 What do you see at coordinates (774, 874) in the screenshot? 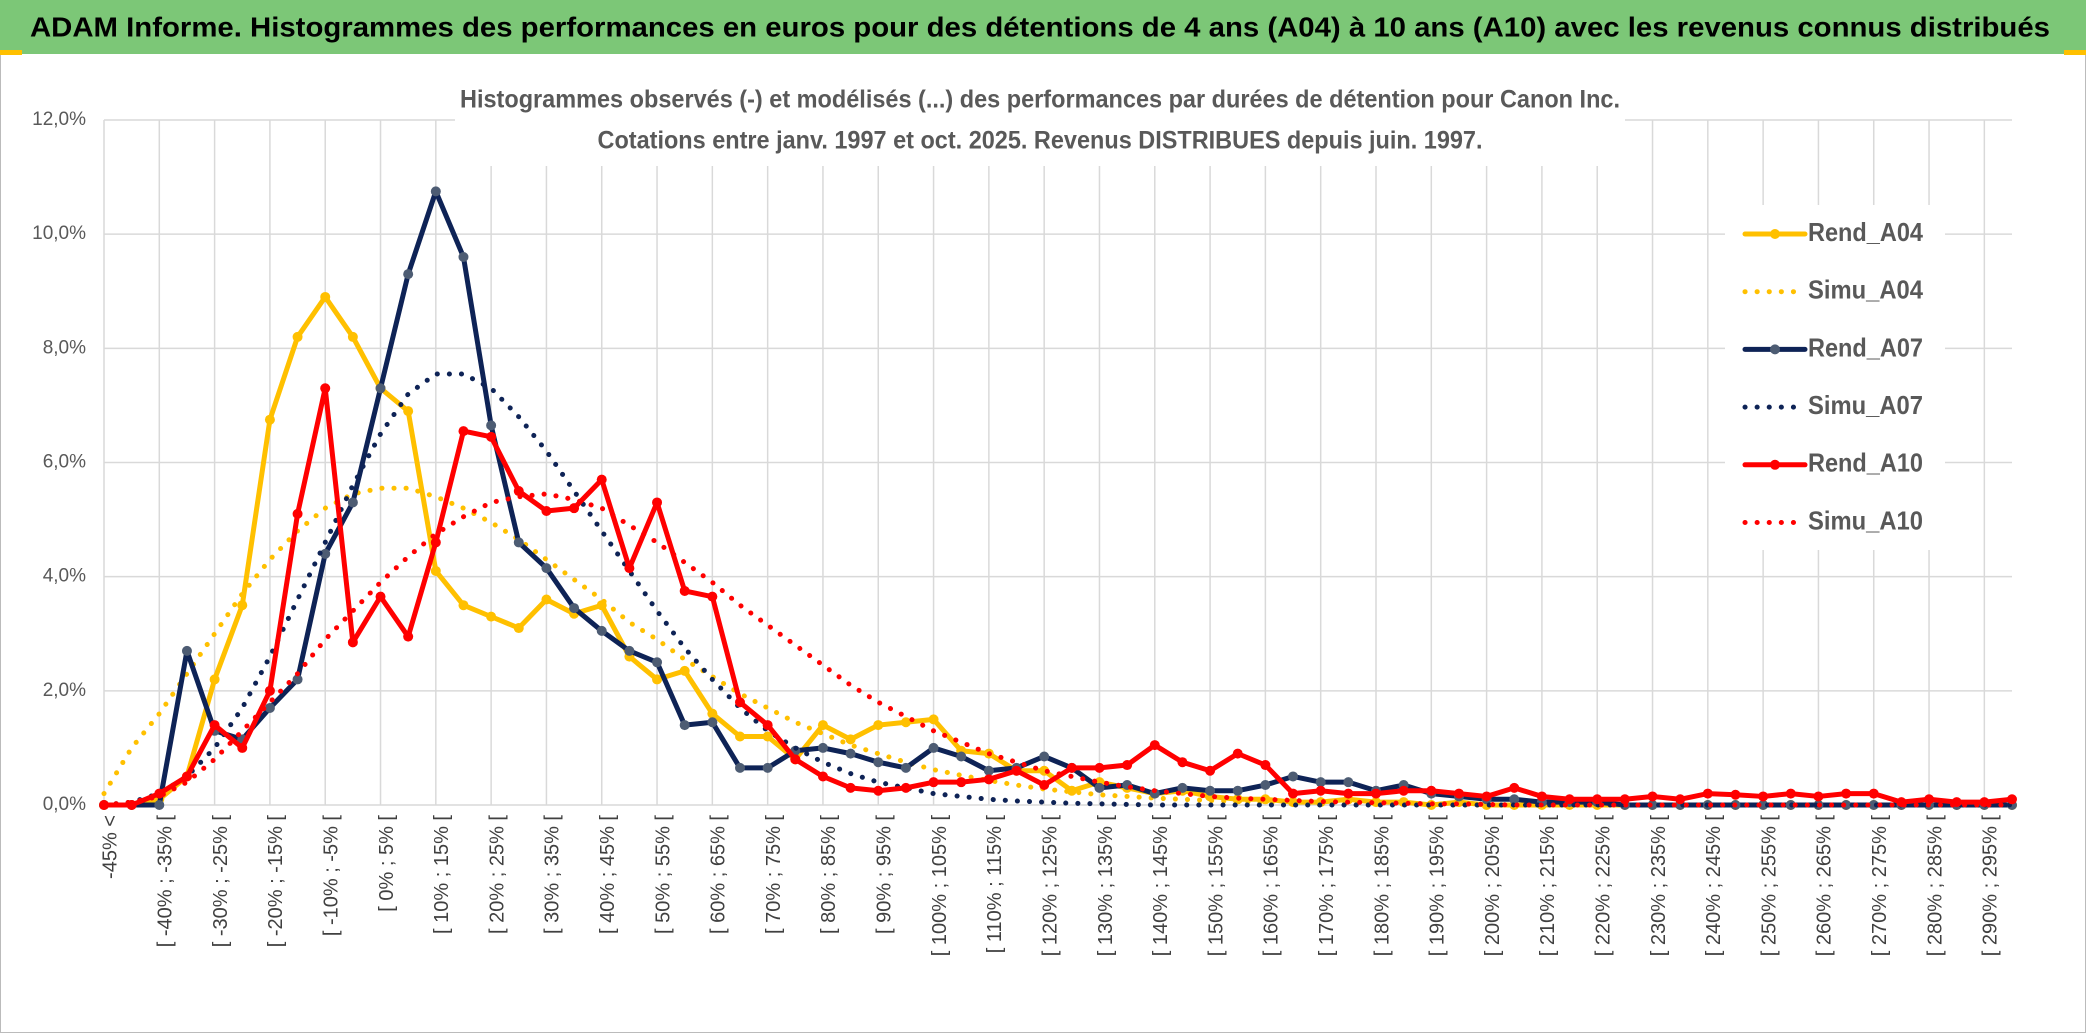
I see `x-tick-label: [ 70% ; 75% [` at bounding box center [774, 874].